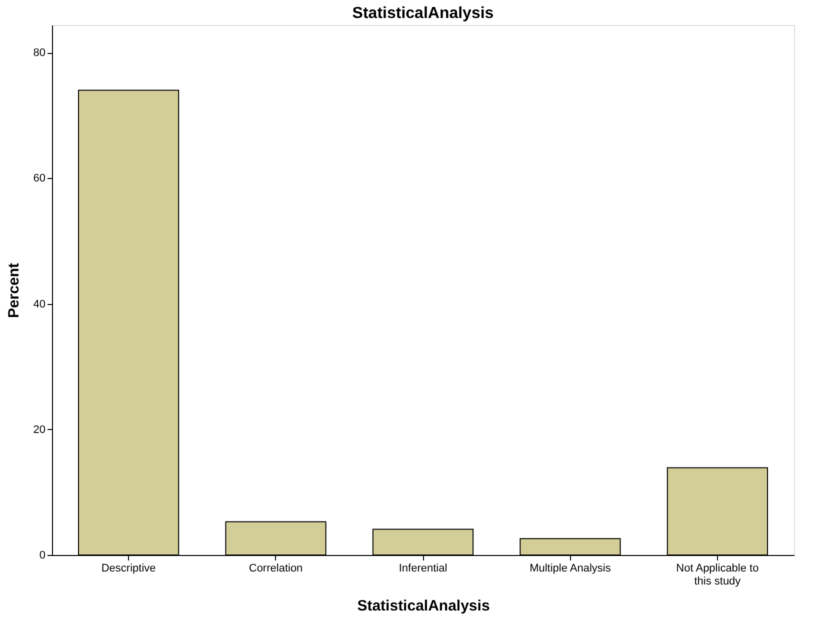 The height and width of the screenshot is (640, 817). Describe the element at coordinates (39, 53) in the screenshot. I see `y-tick-label: 80` at that location.